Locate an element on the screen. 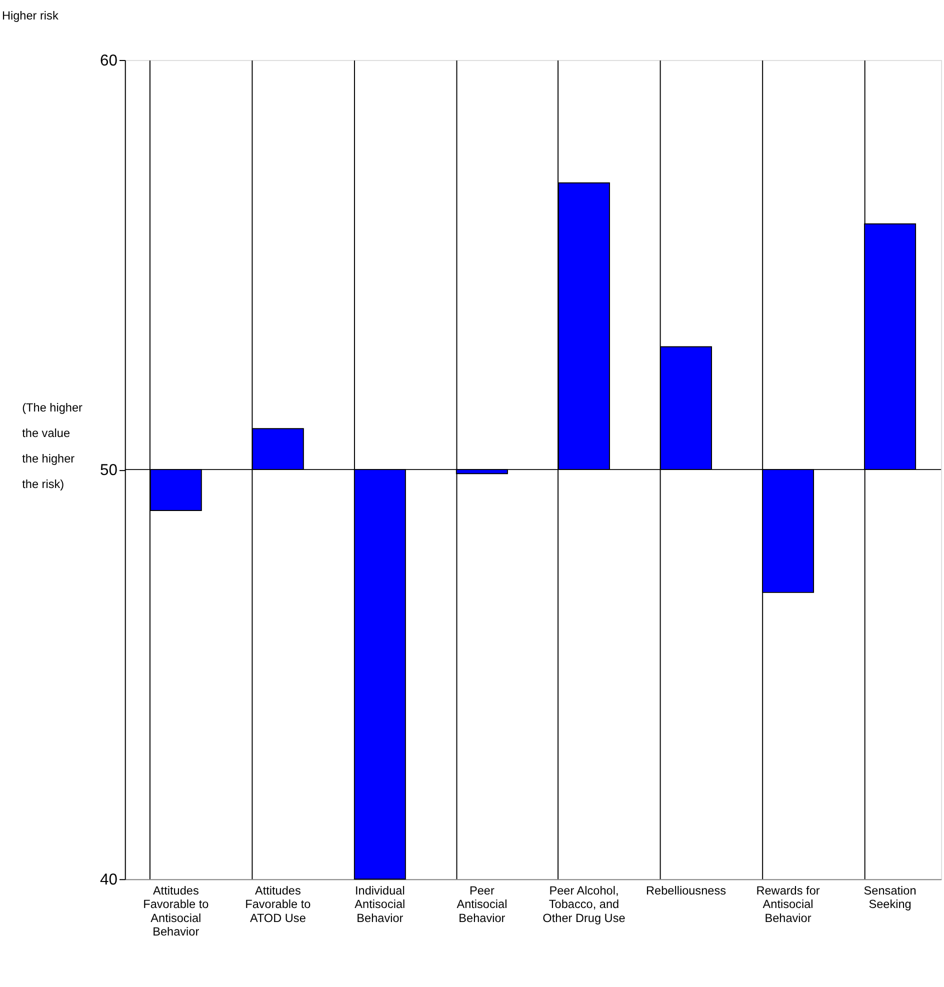  x-tick-label: Sensation Seeking is located at coordinates (890, 897).